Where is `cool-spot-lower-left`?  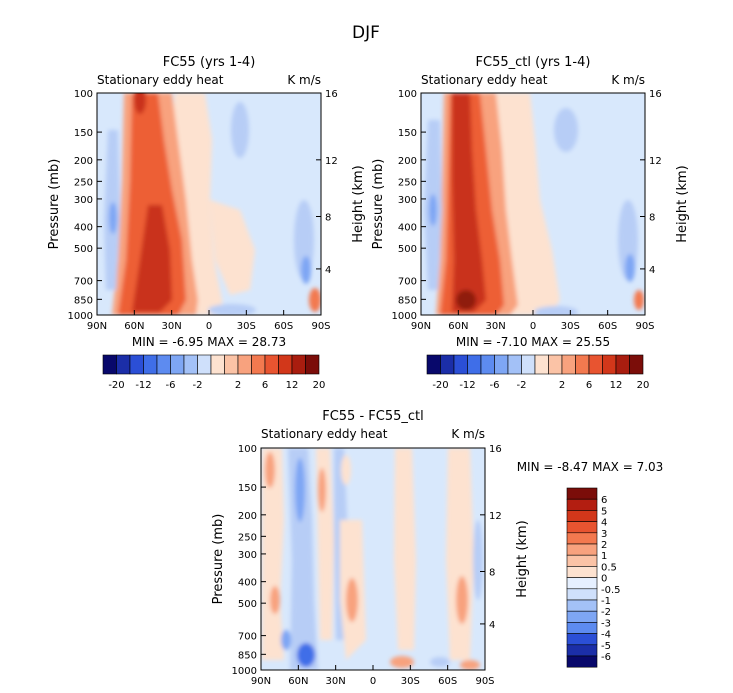
cool-spot-lower-left is located at coordinates (286, 640).